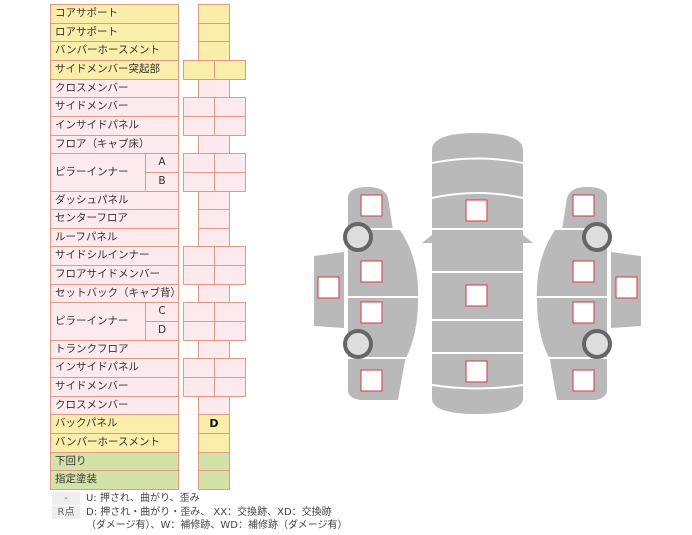 This screenshot has width=692, height=535. I want to click on car-top-body, so click(477, 273).